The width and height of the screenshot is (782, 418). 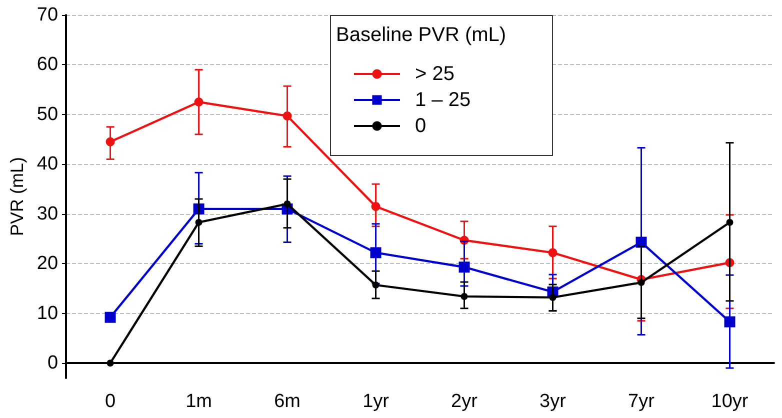 I want to click on x-tick-label: 10yr, so click(x=730, y=401).